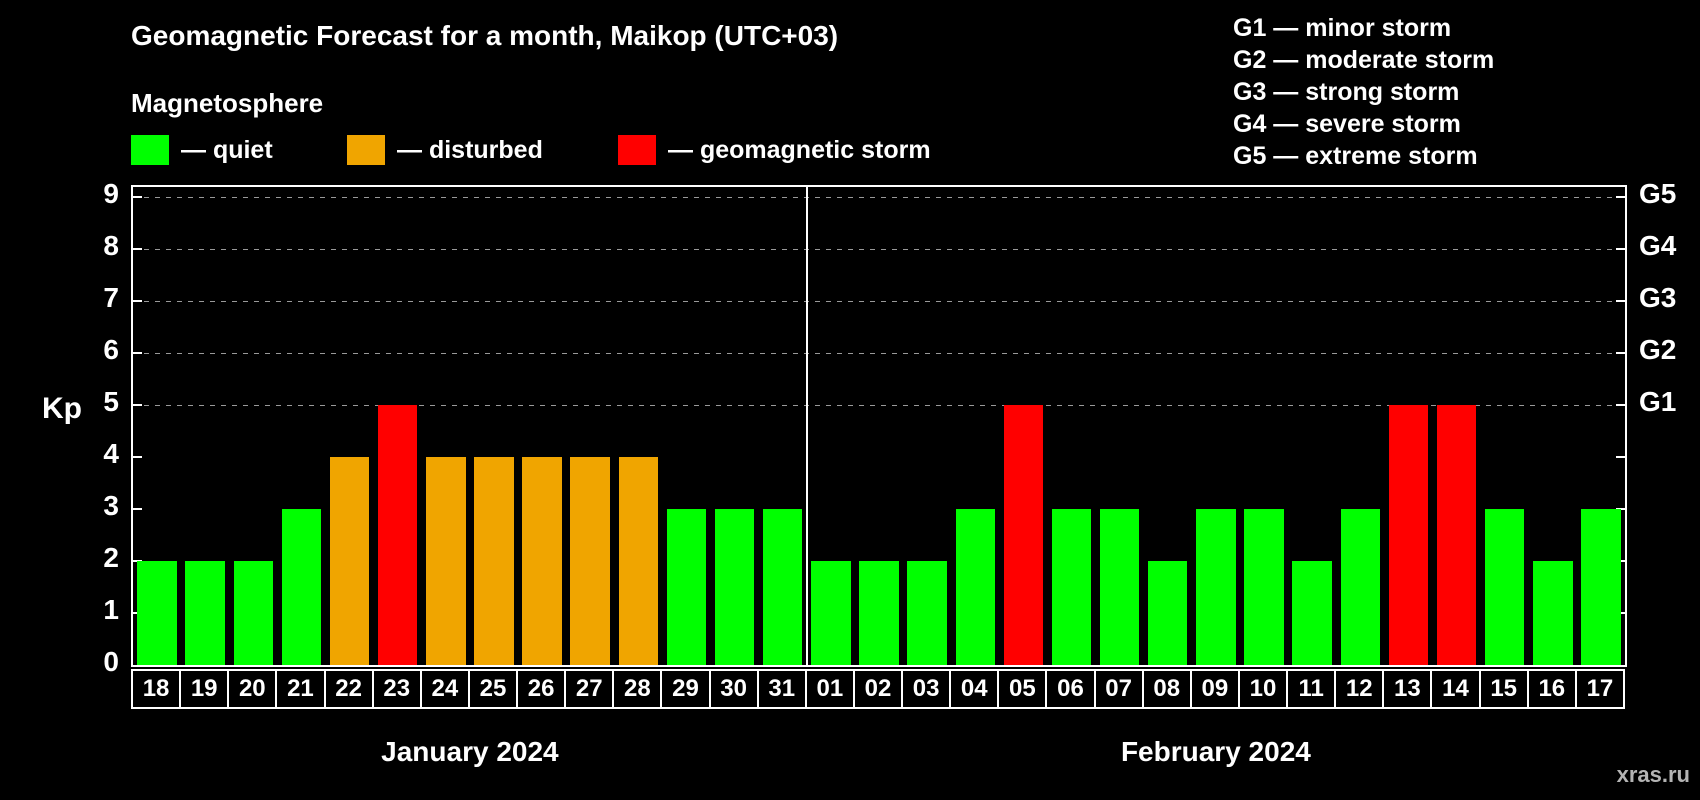 This screenshot has width=1700, height=800. What do you see at coordinates (1407, 689) in the screenshot?
I see `day-label: 13` at bounding box center [1407, 689].